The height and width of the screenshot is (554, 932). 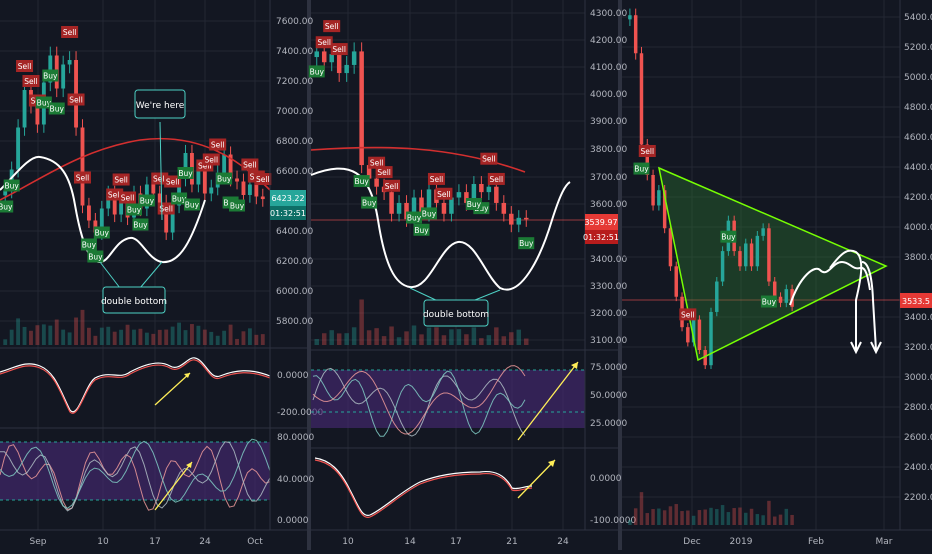 What do you see at coordinates (456, 313) in the screenshot?
I see `middle-pattern-callout-box` at bounding box center [456, 313].